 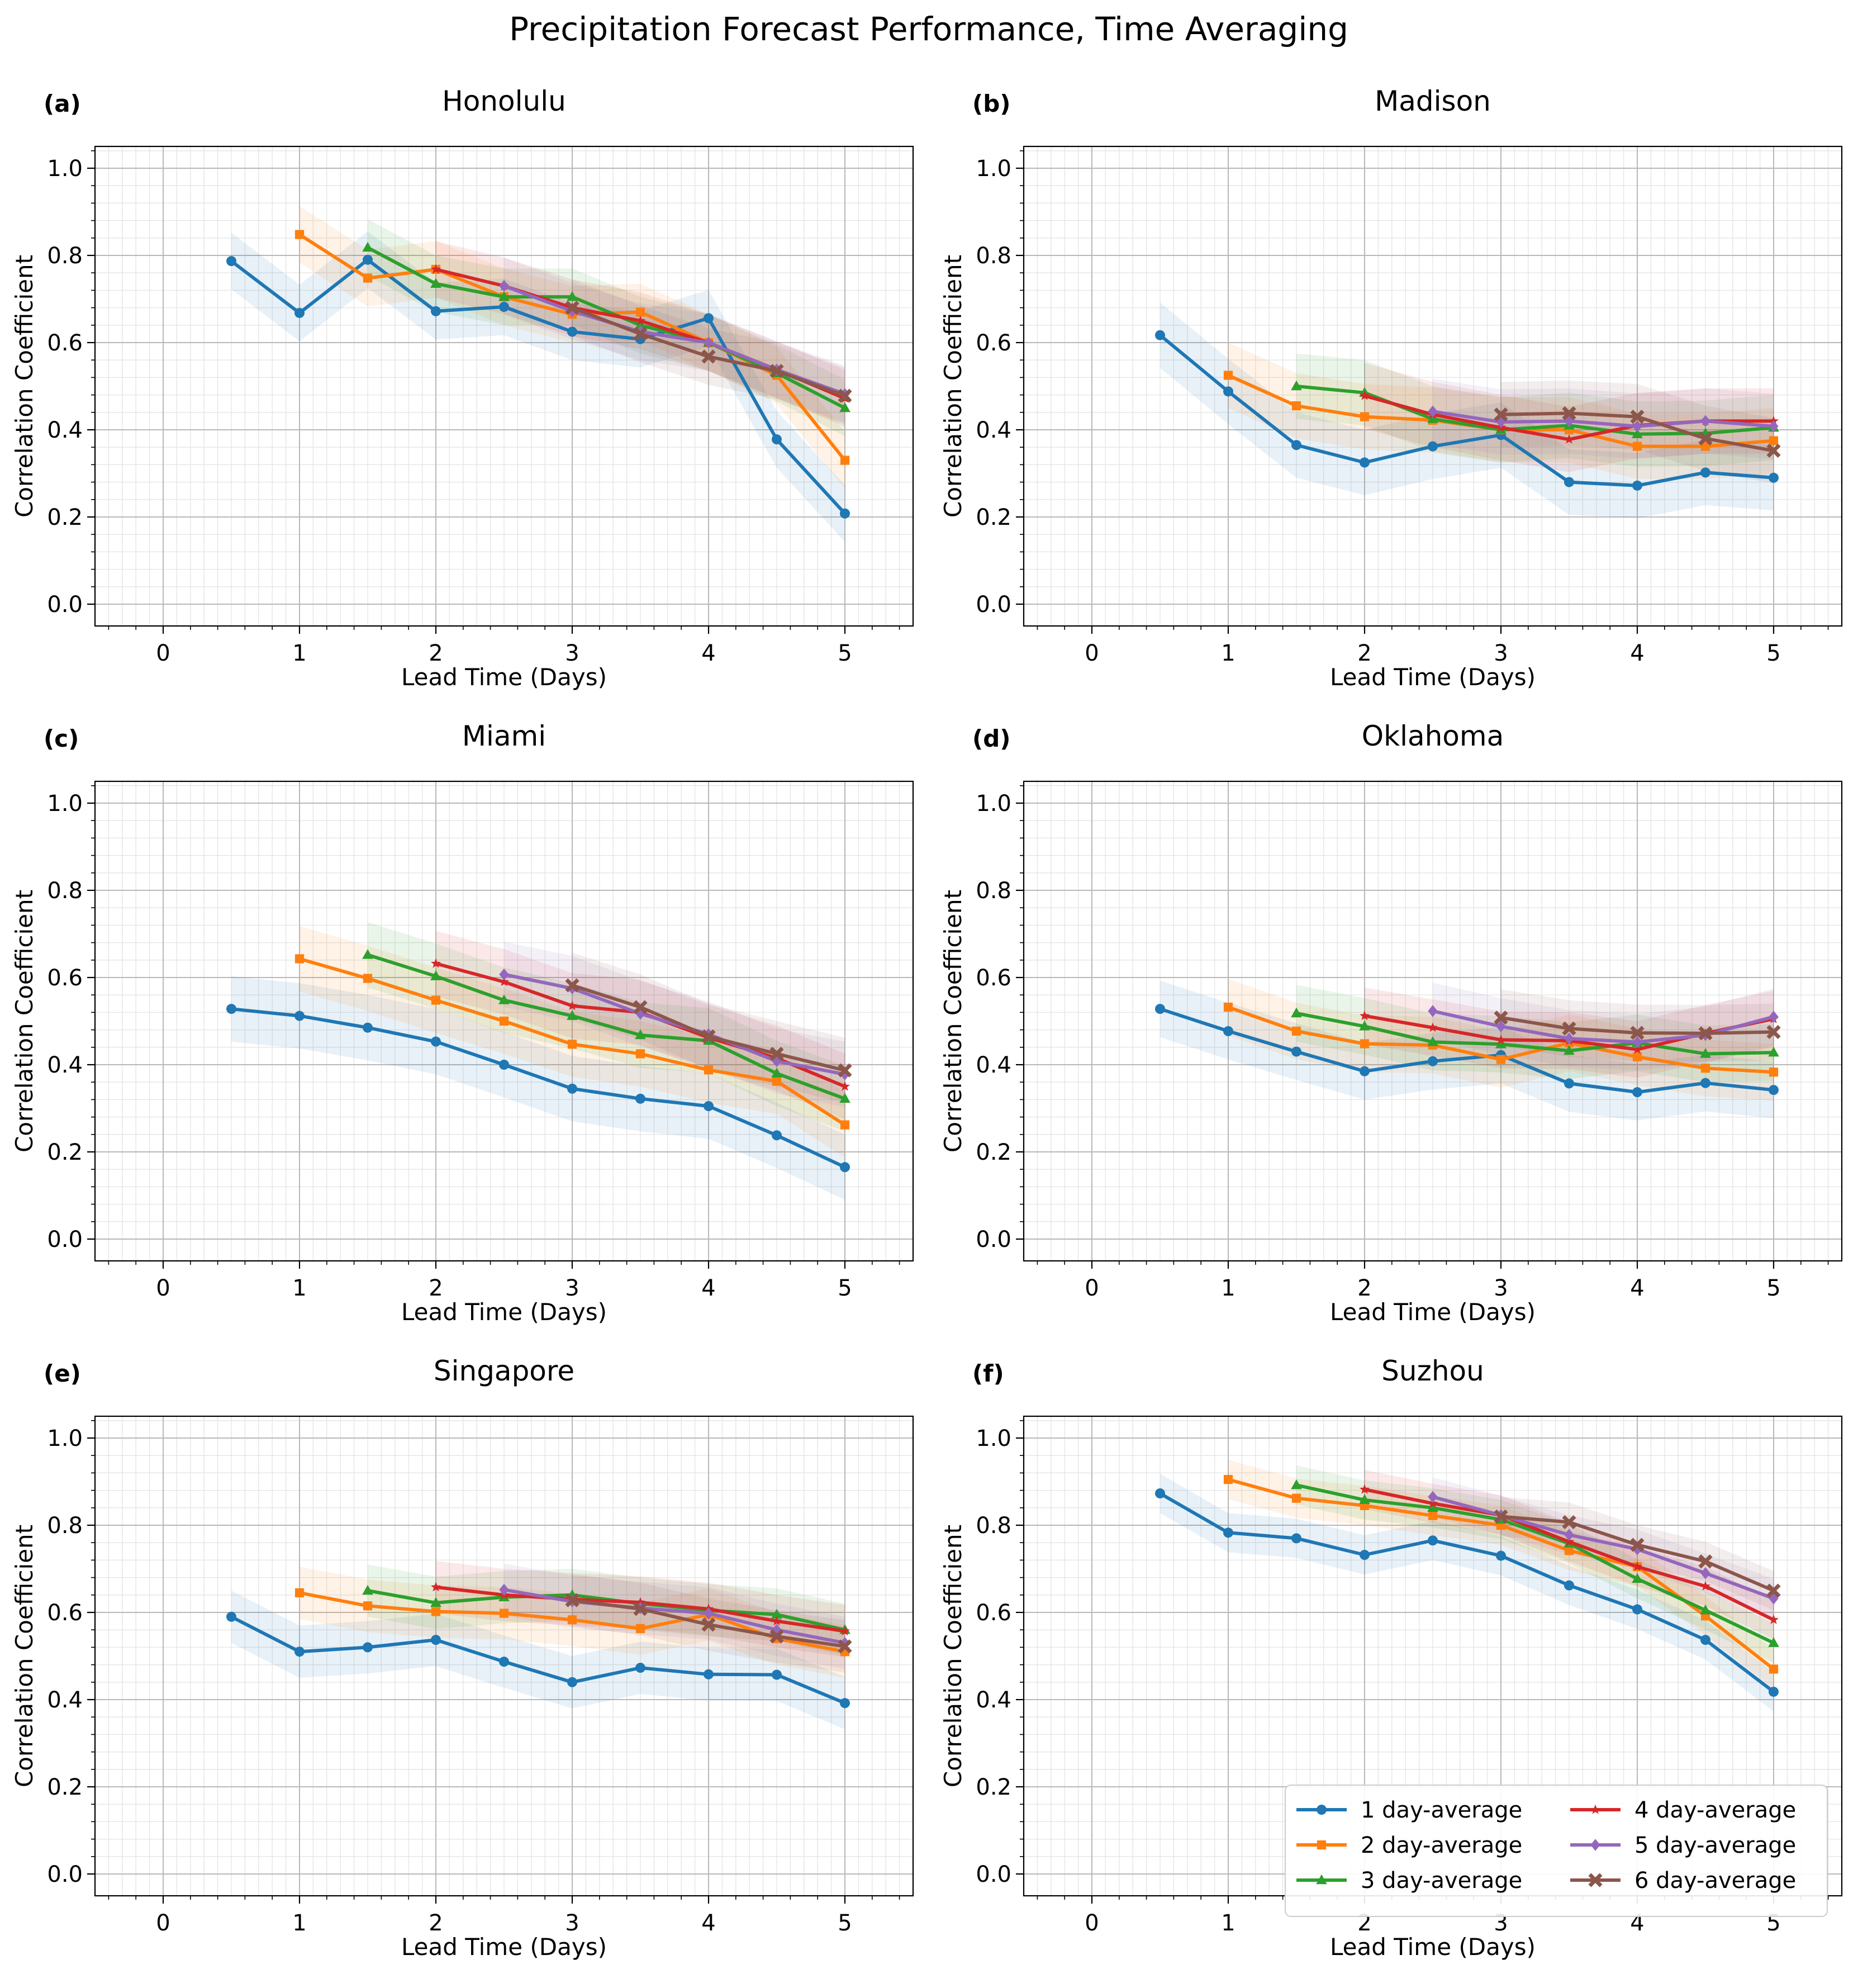 I want to click on legend-box, so click(x=1556, y=1851).